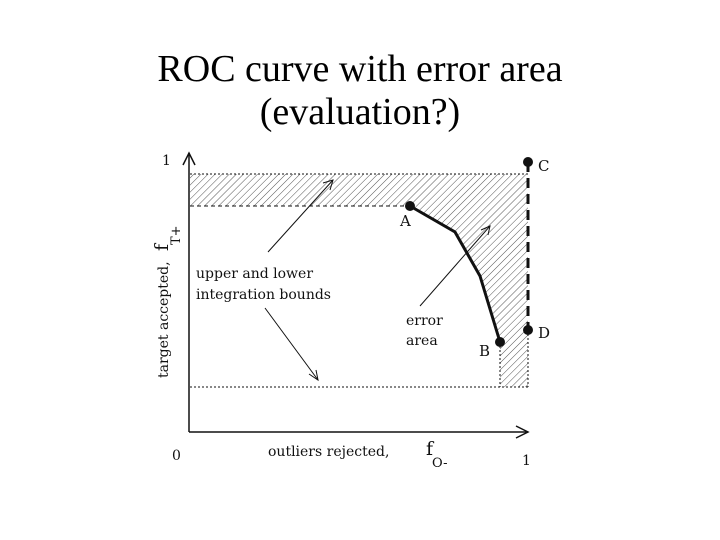 The image size is (720, 540). Describe the element at coordinates (543, 166) in the screenshot. I see `point-c-label: C` at that location.